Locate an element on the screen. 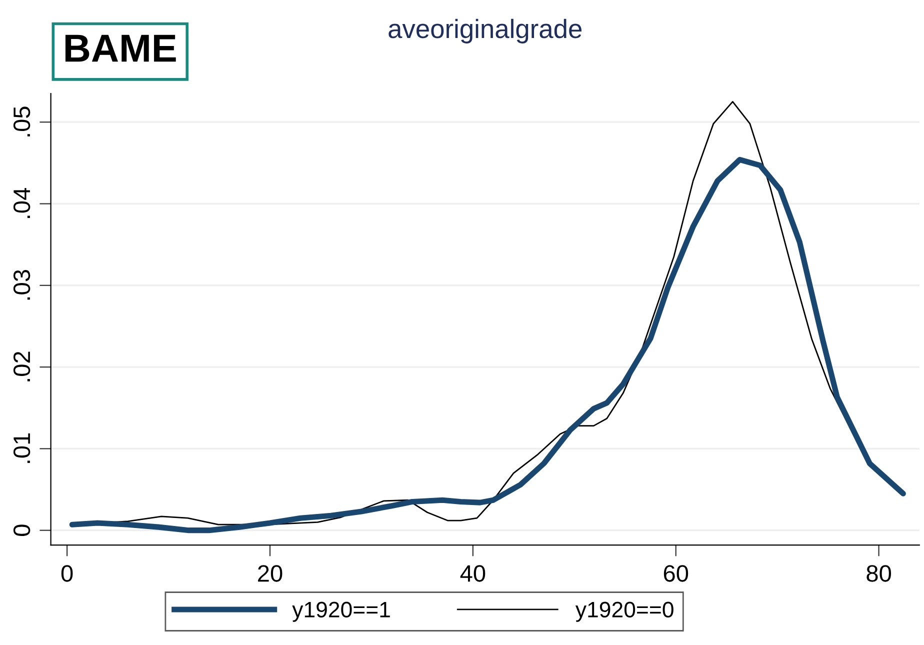 Image resolution: width=924 pixels, height=645 pixels. chart-title: aveoriginalgrade is located at coordinates (485, 31).